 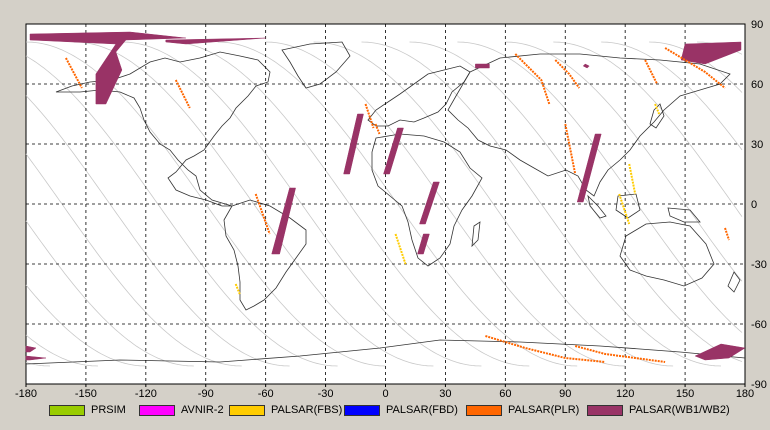 I want to click on x-tick-label: 30, so click(x=445, y=392).